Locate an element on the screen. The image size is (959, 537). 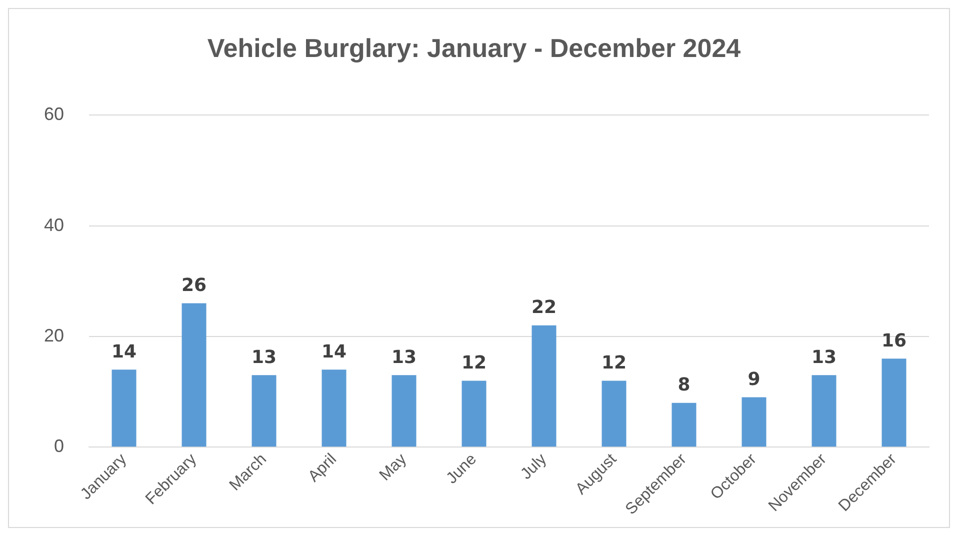
y-tick-label: 20 is located at coordinates (54, 335).